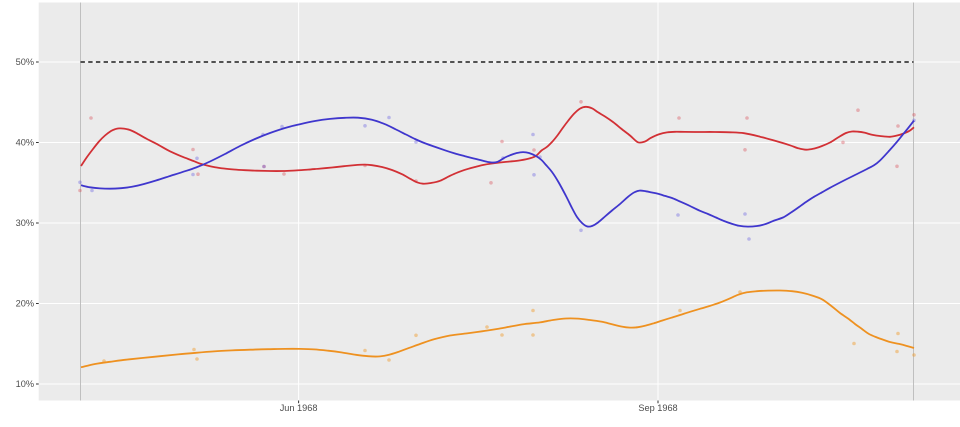 This screenshot has width=960, height=427. I want to click on svg-text: Sep 1968, so click(657, 408).